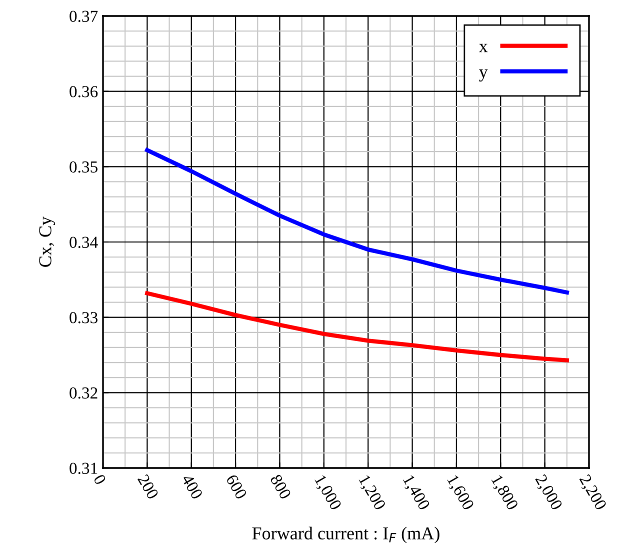 Image resolution: width=619 pixels, height=558 pixels. What do you see at coordinates (237, 487) in the screenshot?
I see `x-tick-label: 600` at bounding box center [237, 487].